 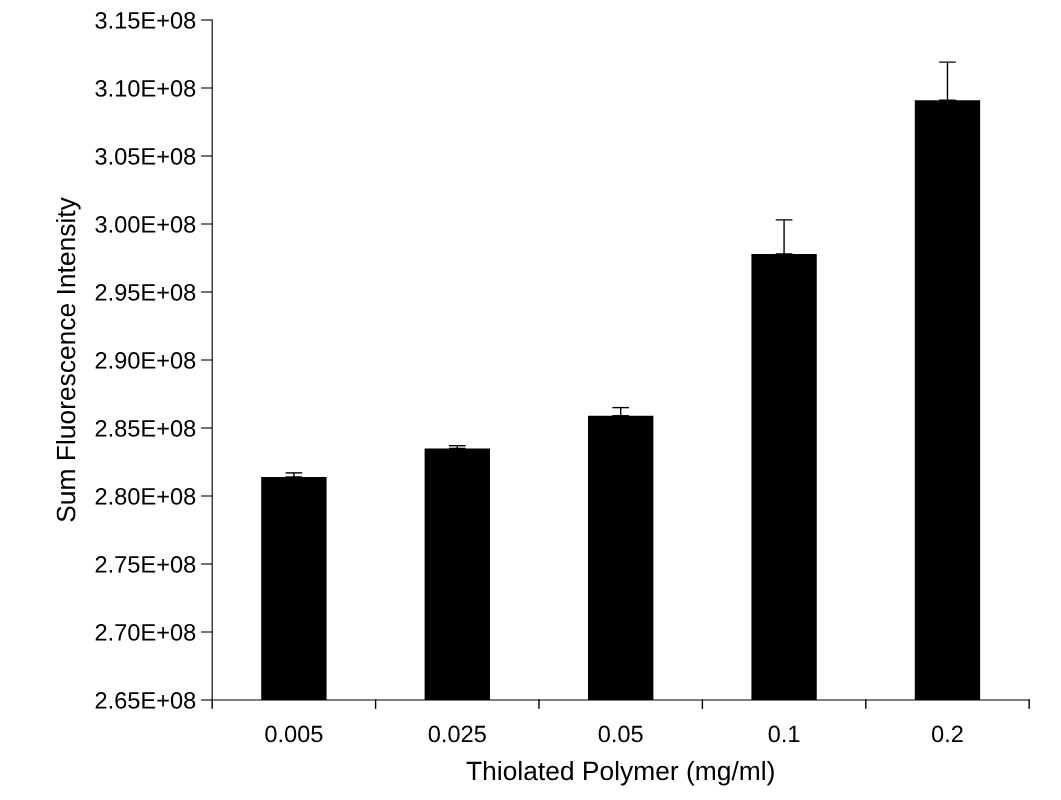 What do you see at coordinates (145, 20) in the screenshot?
I see `y-tick-label: 3.15E+08` at bounding box center [145, 20].